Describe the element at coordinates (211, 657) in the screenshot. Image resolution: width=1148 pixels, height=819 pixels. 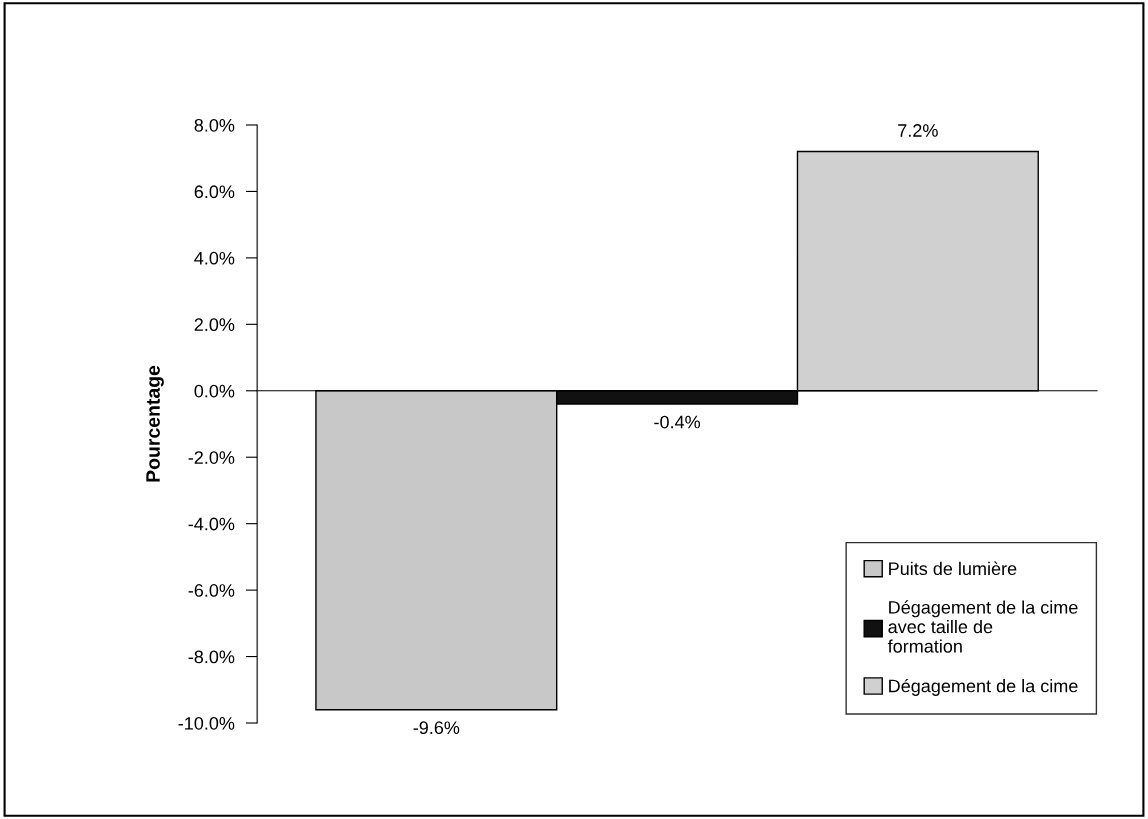
I see `y-tick-label: -8.0%` at that location.